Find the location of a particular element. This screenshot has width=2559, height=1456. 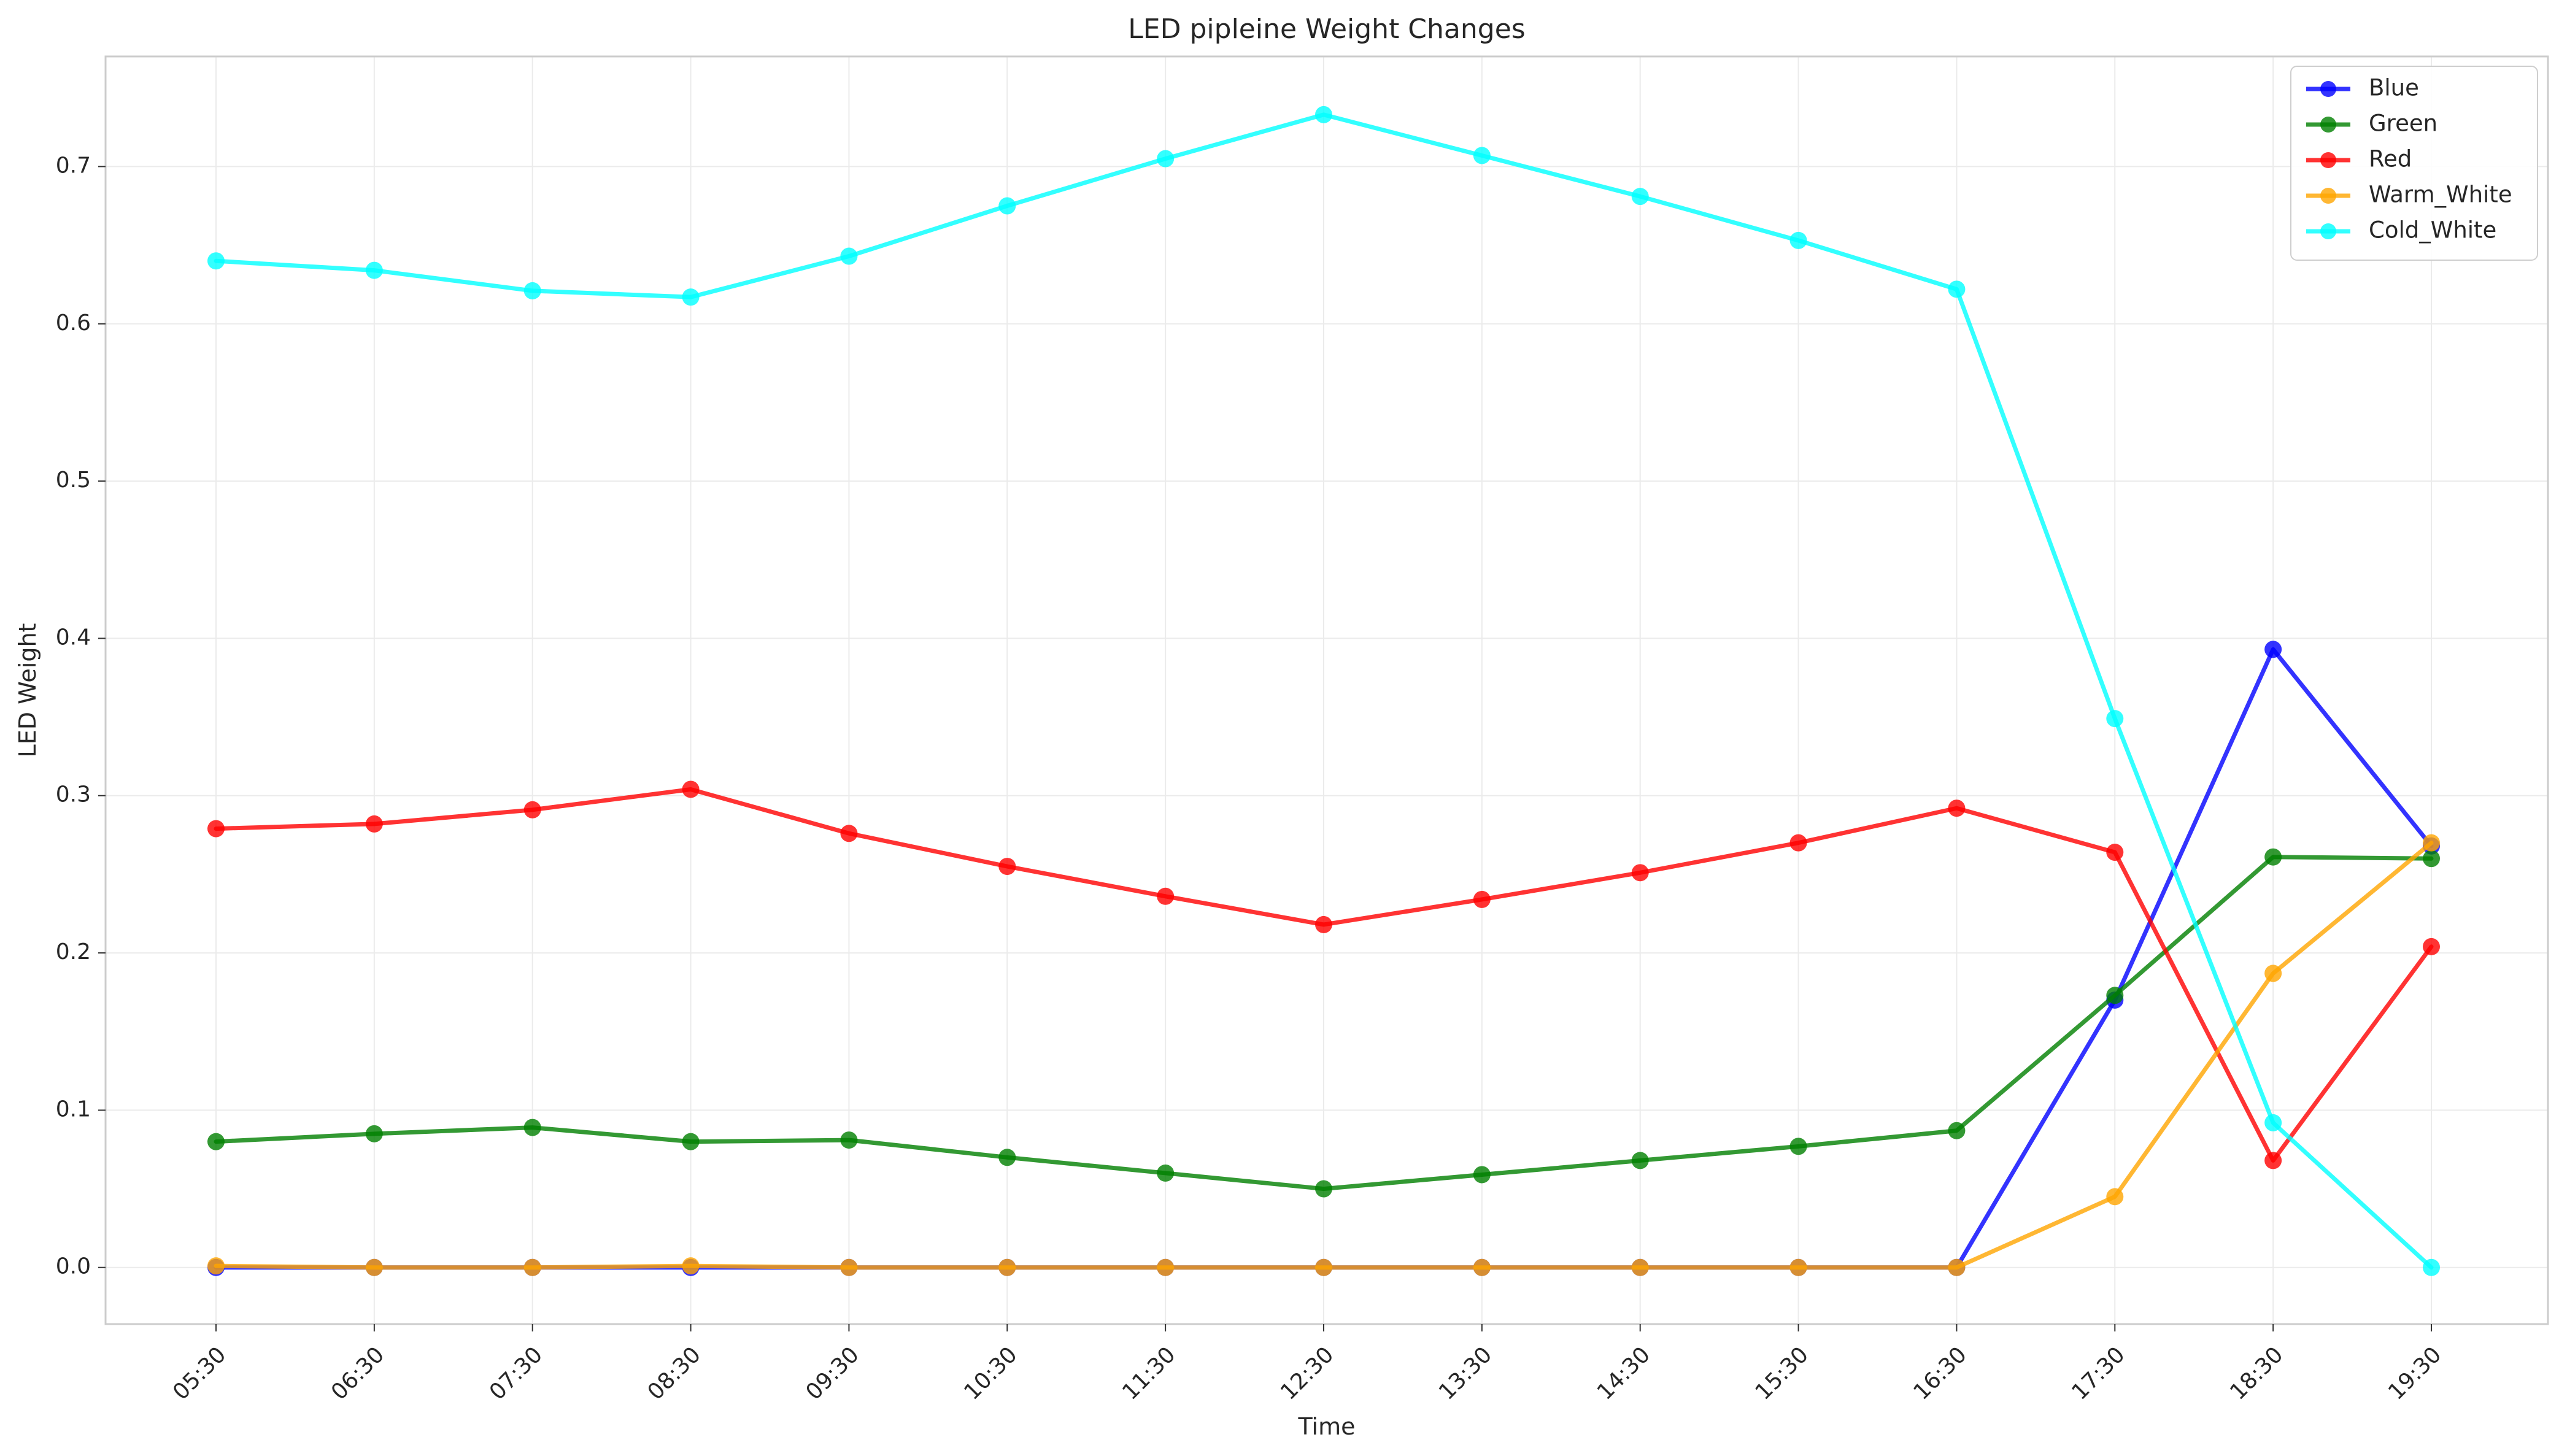

legend-label: Cold_White is located at coordinates (2432, 230).